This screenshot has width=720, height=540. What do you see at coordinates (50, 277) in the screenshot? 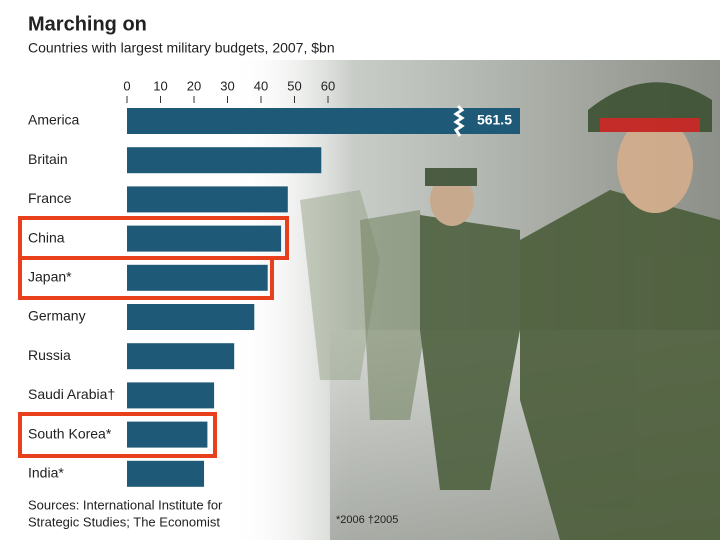
I see `y-tick-label: Japan*` at bounding box center [50, 277].